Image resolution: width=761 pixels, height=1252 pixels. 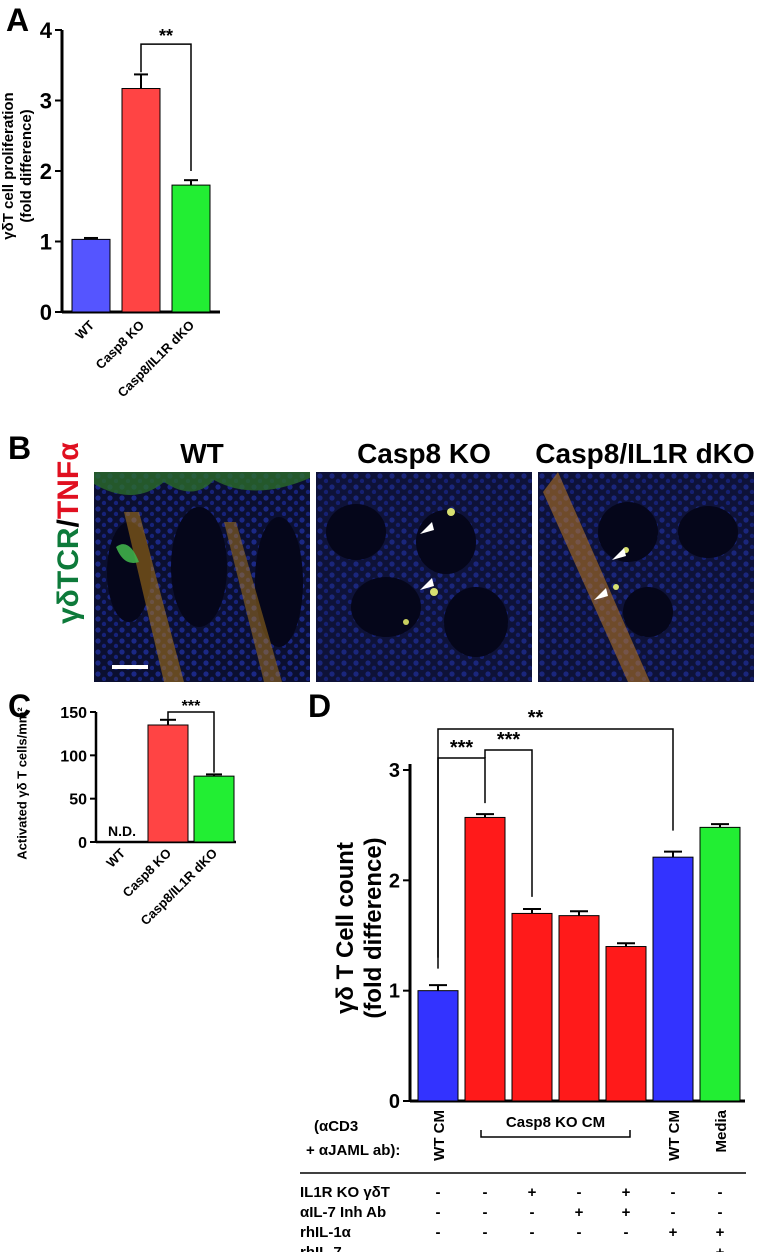 What do you see at coordinates (345, 1192) in the screenshot?
I see `treatment-row-label: IL1R KO γδT` at bounding box center [345, 1192].